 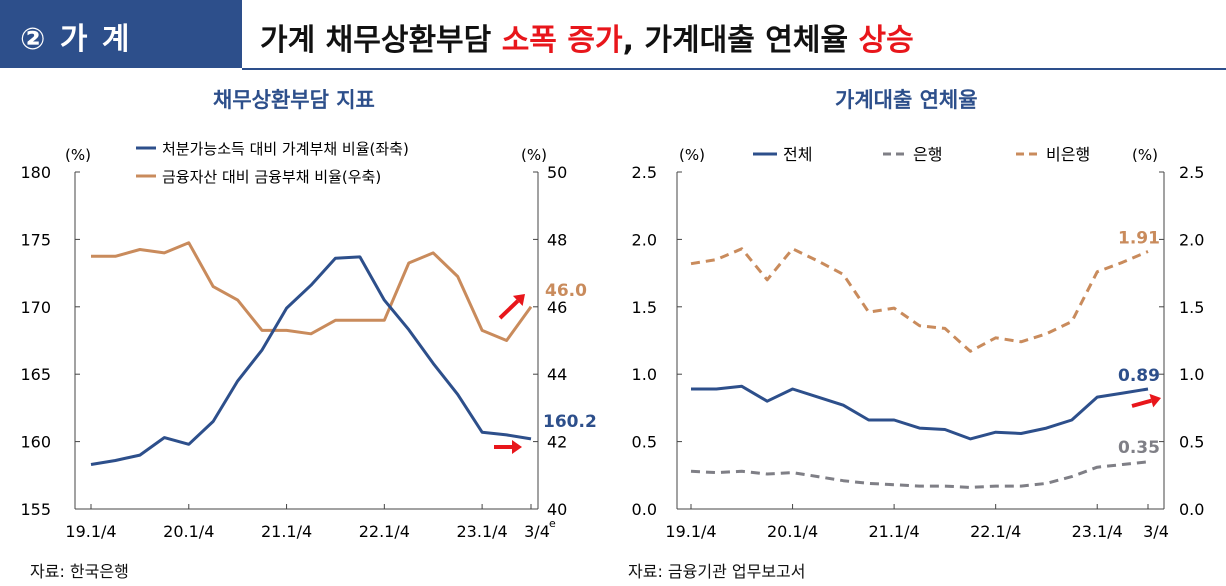 I want to click on left-y-tick-label: 175, so click(x=35, y=239).